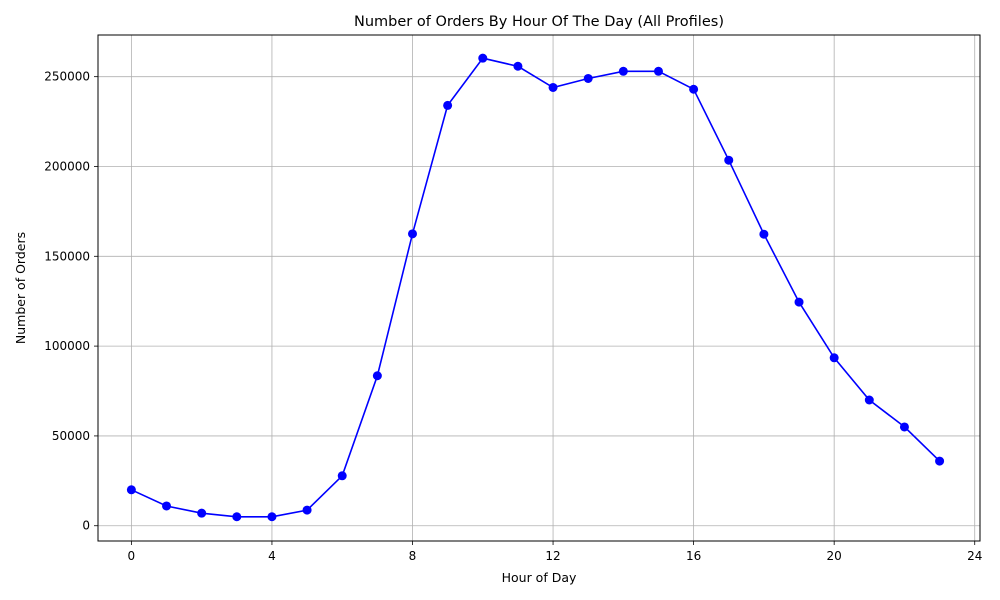 This screenshot has height=600, width=1000. I want to click on y-tick-label: 100000, so click(67, 346).